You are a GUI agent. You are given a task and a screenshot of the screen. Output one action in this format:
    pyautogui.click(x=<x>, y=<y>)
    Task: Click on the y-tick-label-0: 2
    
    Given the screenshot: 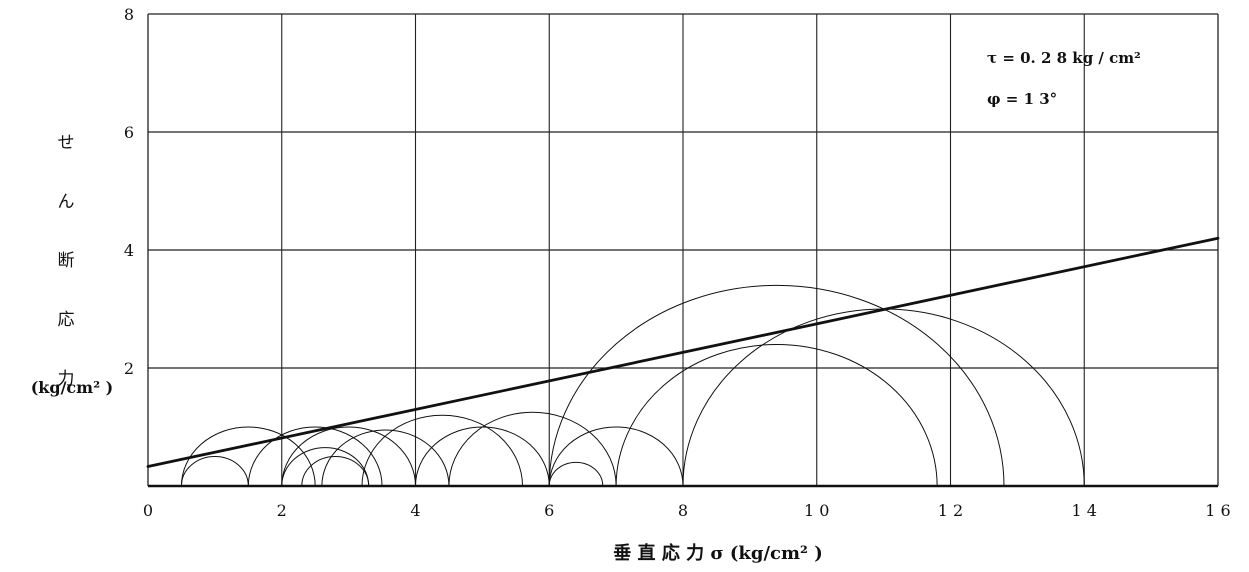 What is the action you would take?
    pyautogui.click(x=129, y=368)
    